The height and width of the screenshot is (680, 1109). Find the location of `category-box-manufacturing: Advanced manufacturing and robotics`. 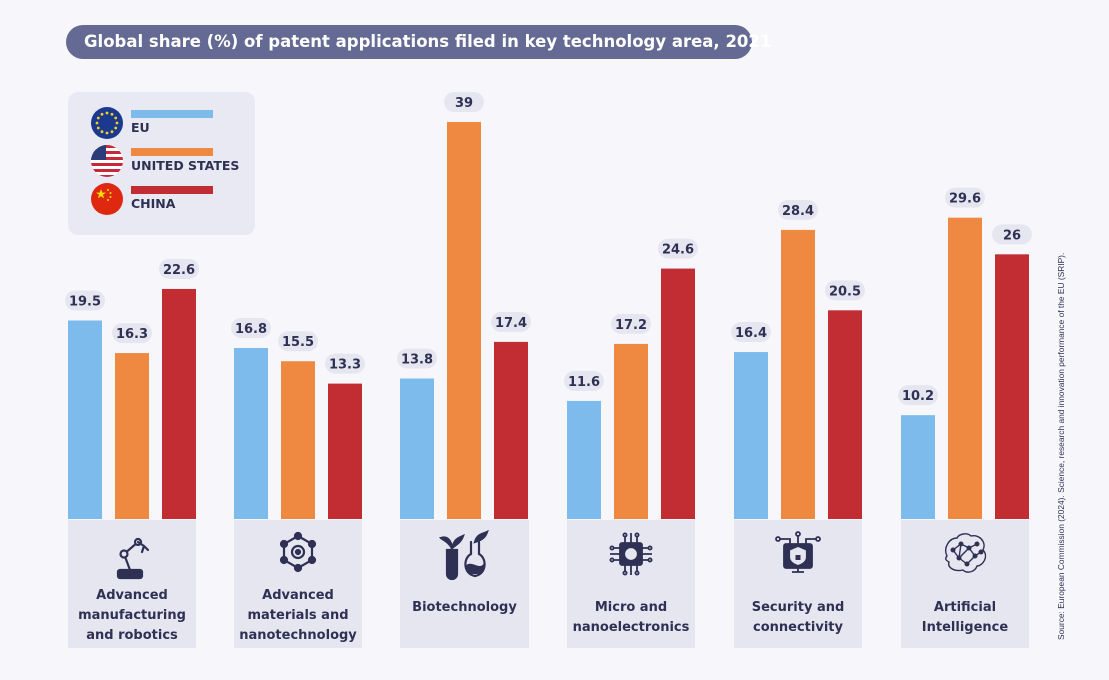

category-box-manufacturing: Advanced manufacturing and robotics is located at coordinates (132, 584).